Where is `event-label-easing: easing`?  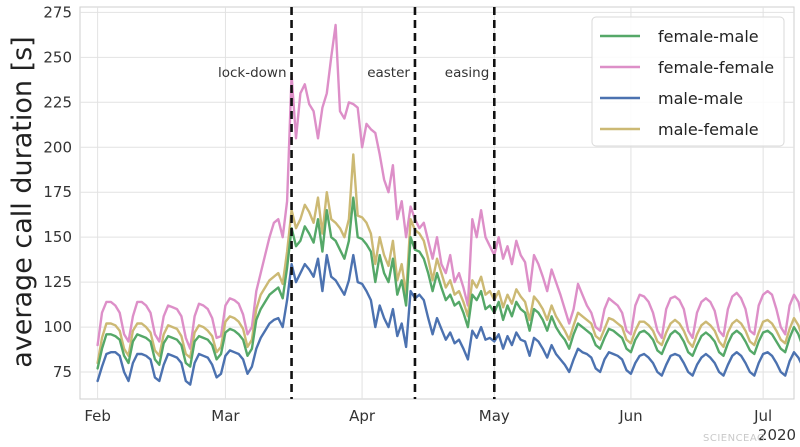 event-label-easing: easing is located at coordinates (467, 73).